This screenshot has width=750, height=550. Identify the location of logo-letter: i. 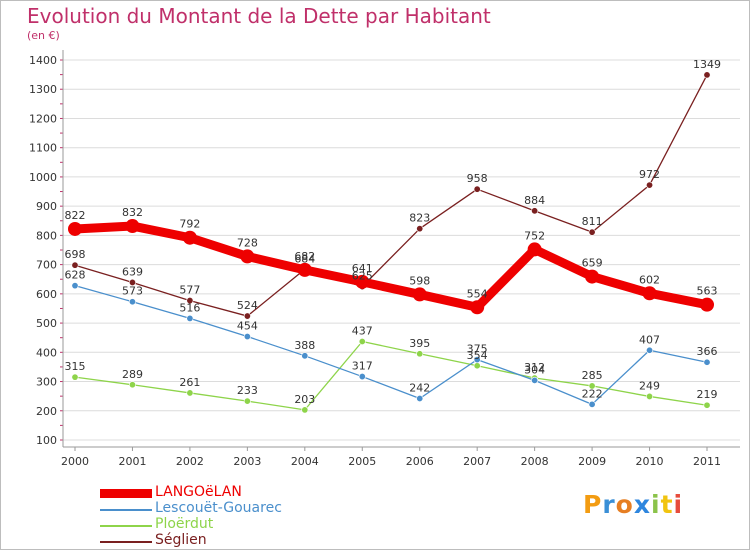
(678, 504).